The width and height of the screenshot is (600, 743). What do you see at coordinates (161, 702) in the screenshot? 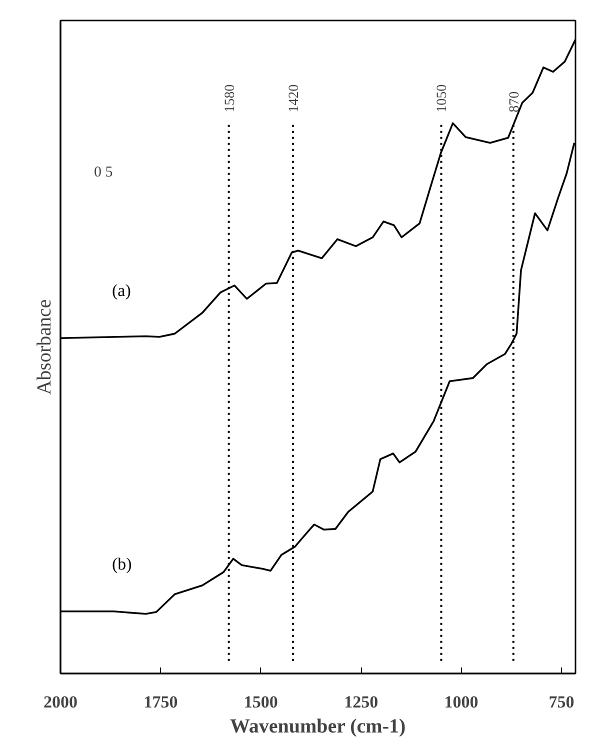
I see `x-tick-label: 1750` at bounding box center [161, 702].